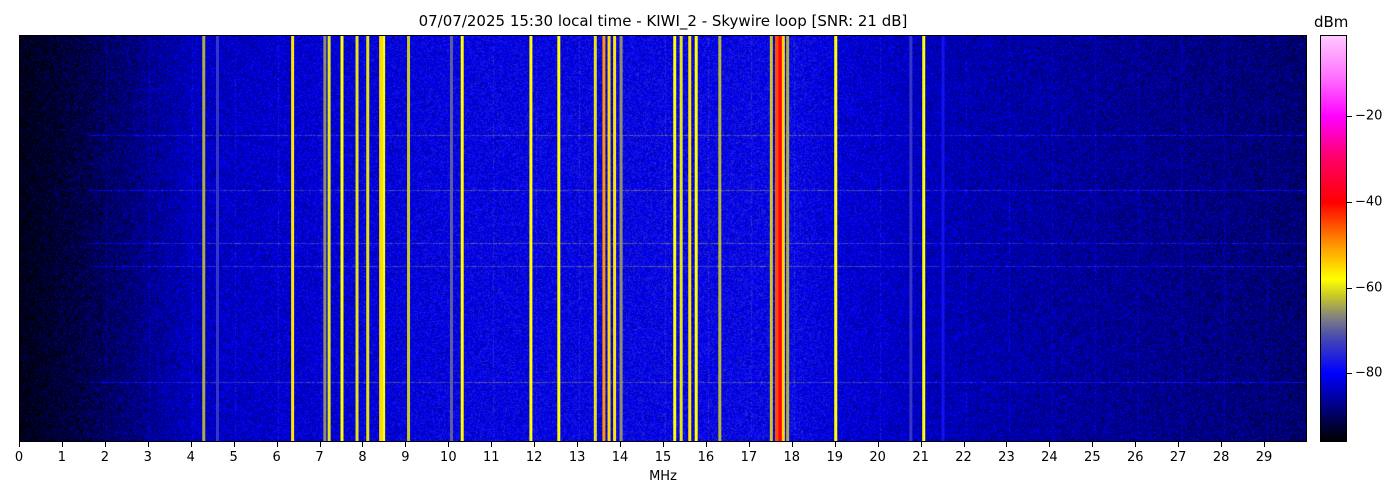 Image resolution: width=1400 pixels, height=500 pixels. Describe the element at coordinates (448, 457) in the screenshot. I see `x-tick-label: 10` at that location.